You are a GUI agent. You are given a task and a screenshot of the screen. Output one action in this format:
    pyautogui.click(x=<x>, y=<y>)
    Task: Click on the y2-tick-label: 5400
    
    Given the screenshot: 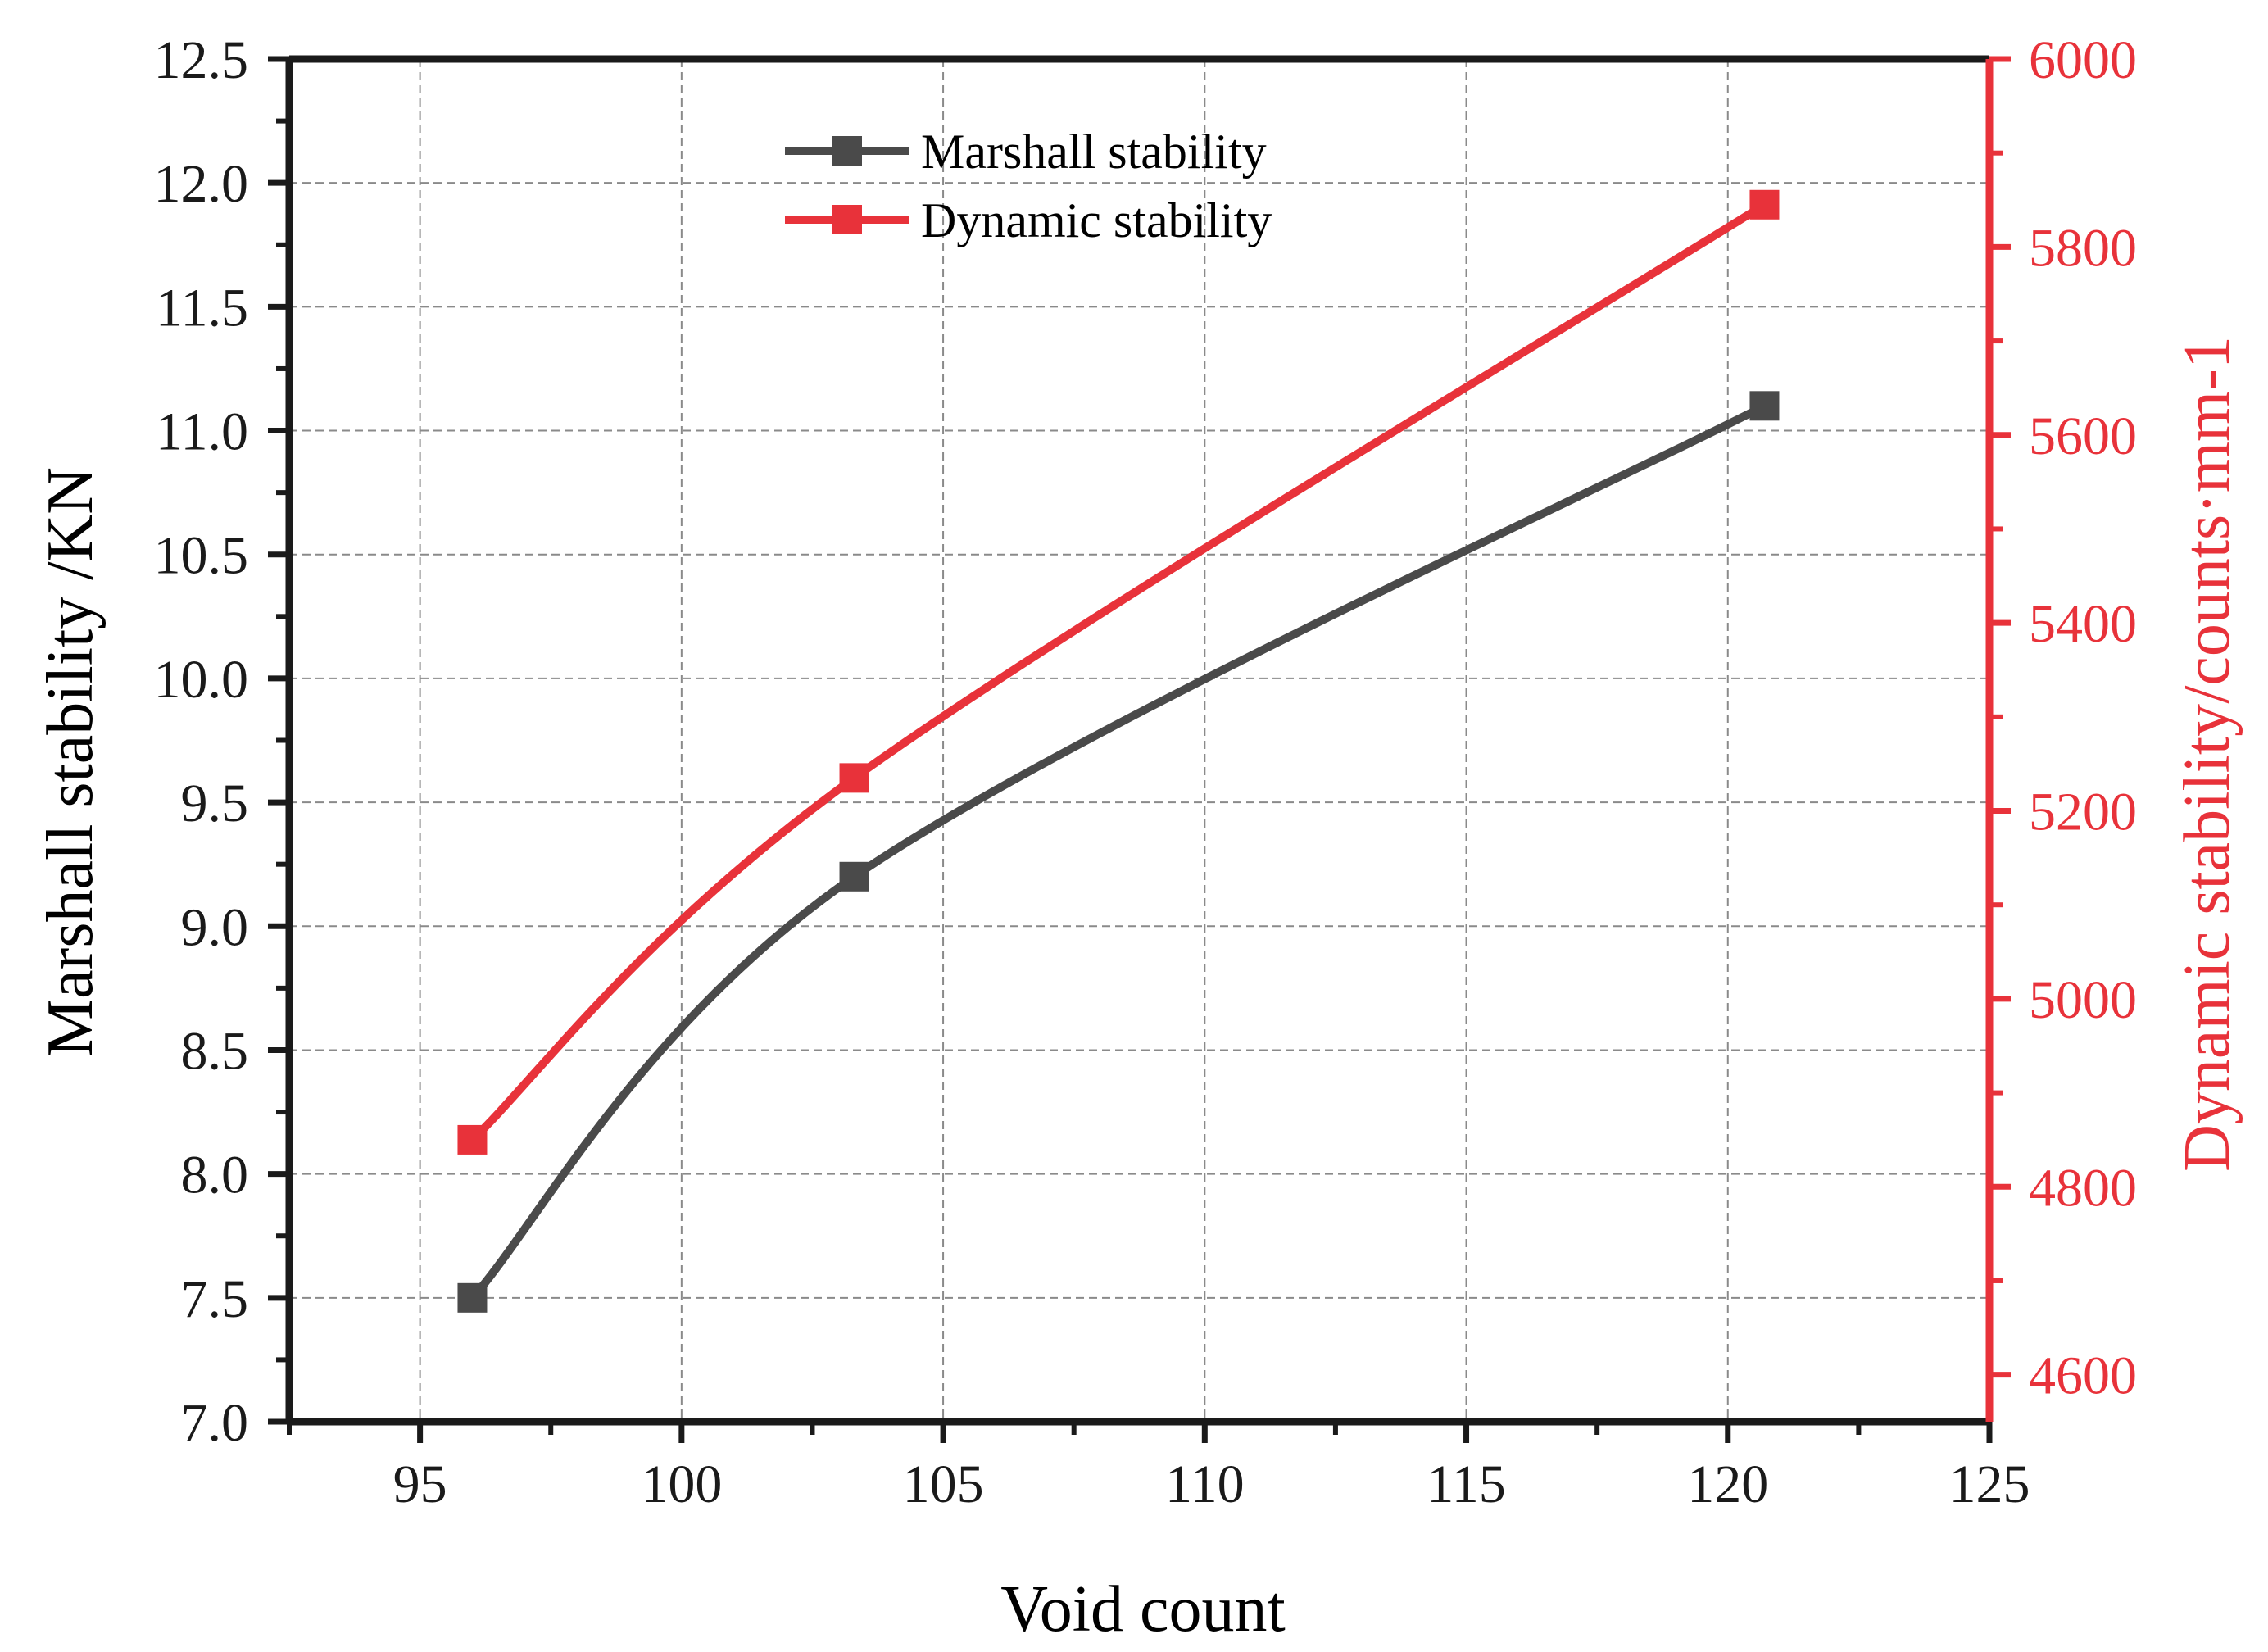 What is the action you would take?
    pyautogui.click(x=2083, y=624)
    